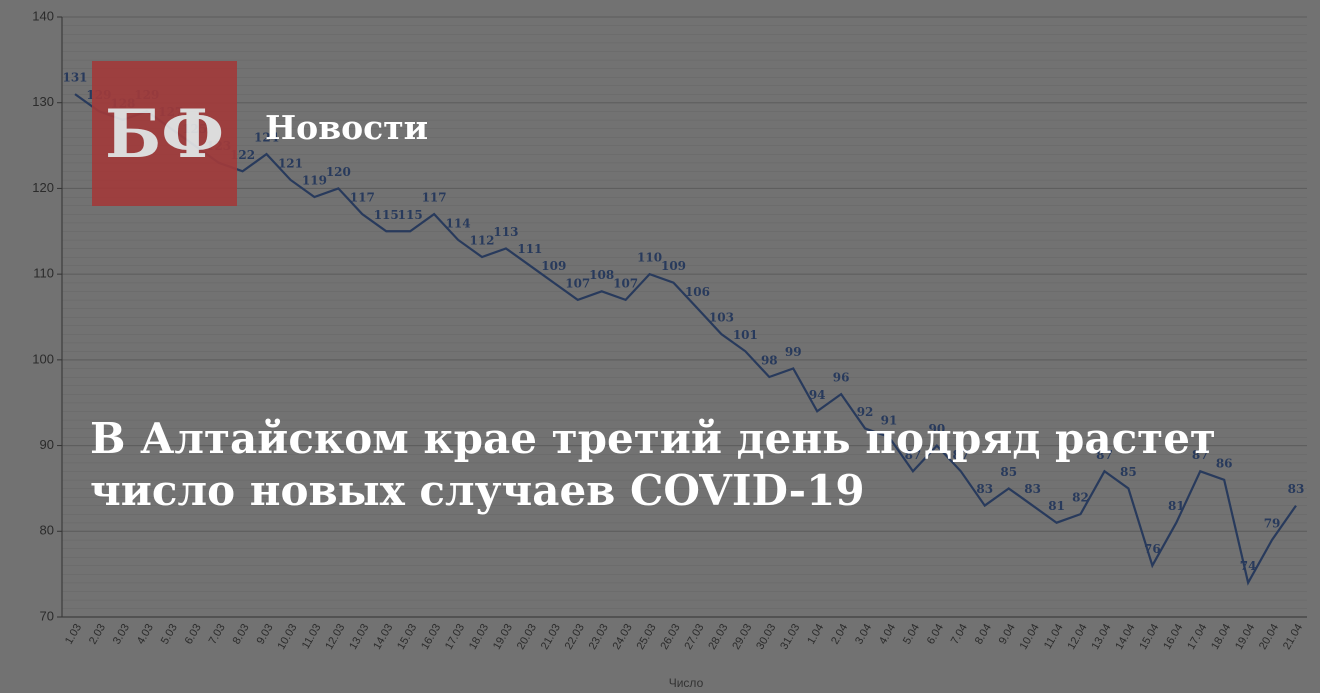  I want to click on x-tick-label: 6.04, so click(935, 634).